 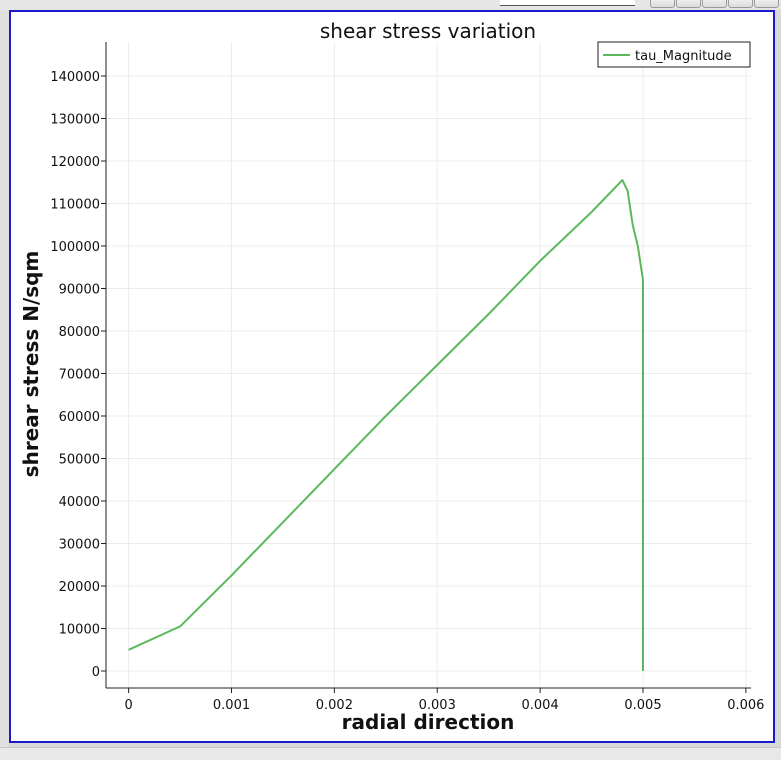 What do you see at coordinates (79, 545) in the screenshot?
I see `y-tick-label: 30000` at bounding box center [79, 545].